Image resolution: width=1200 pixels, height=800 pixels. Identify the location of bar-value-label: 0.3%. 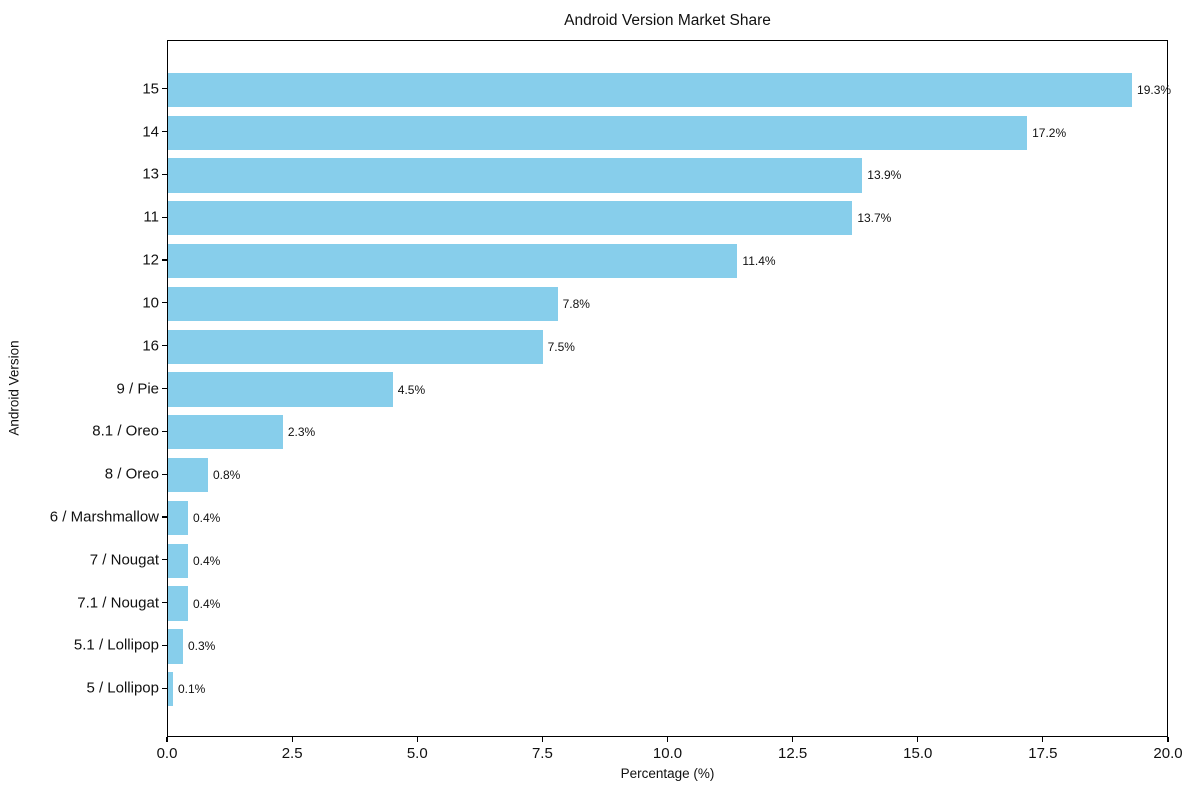
(201, 646).